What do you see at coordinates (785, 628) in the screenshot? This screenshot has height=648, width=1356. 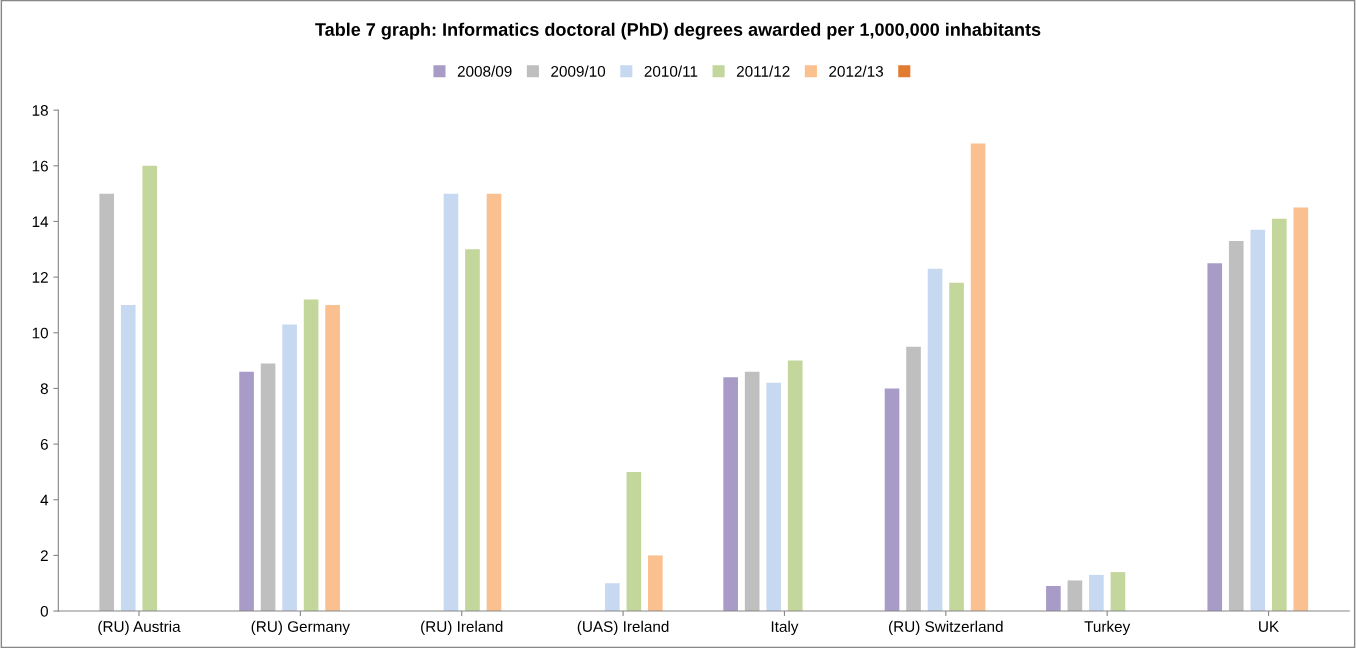 I see `x-tick-label: Italy` at bounding box center [785, 628].